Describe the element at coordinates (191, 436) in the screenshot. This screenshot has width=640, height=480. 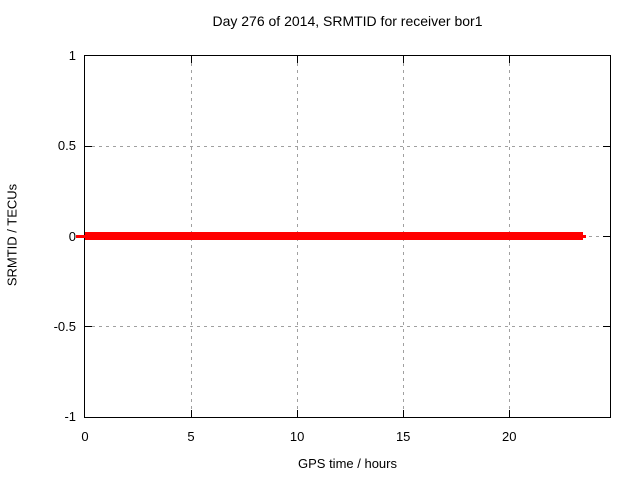
I see `x-tick-label: 5` at that location.